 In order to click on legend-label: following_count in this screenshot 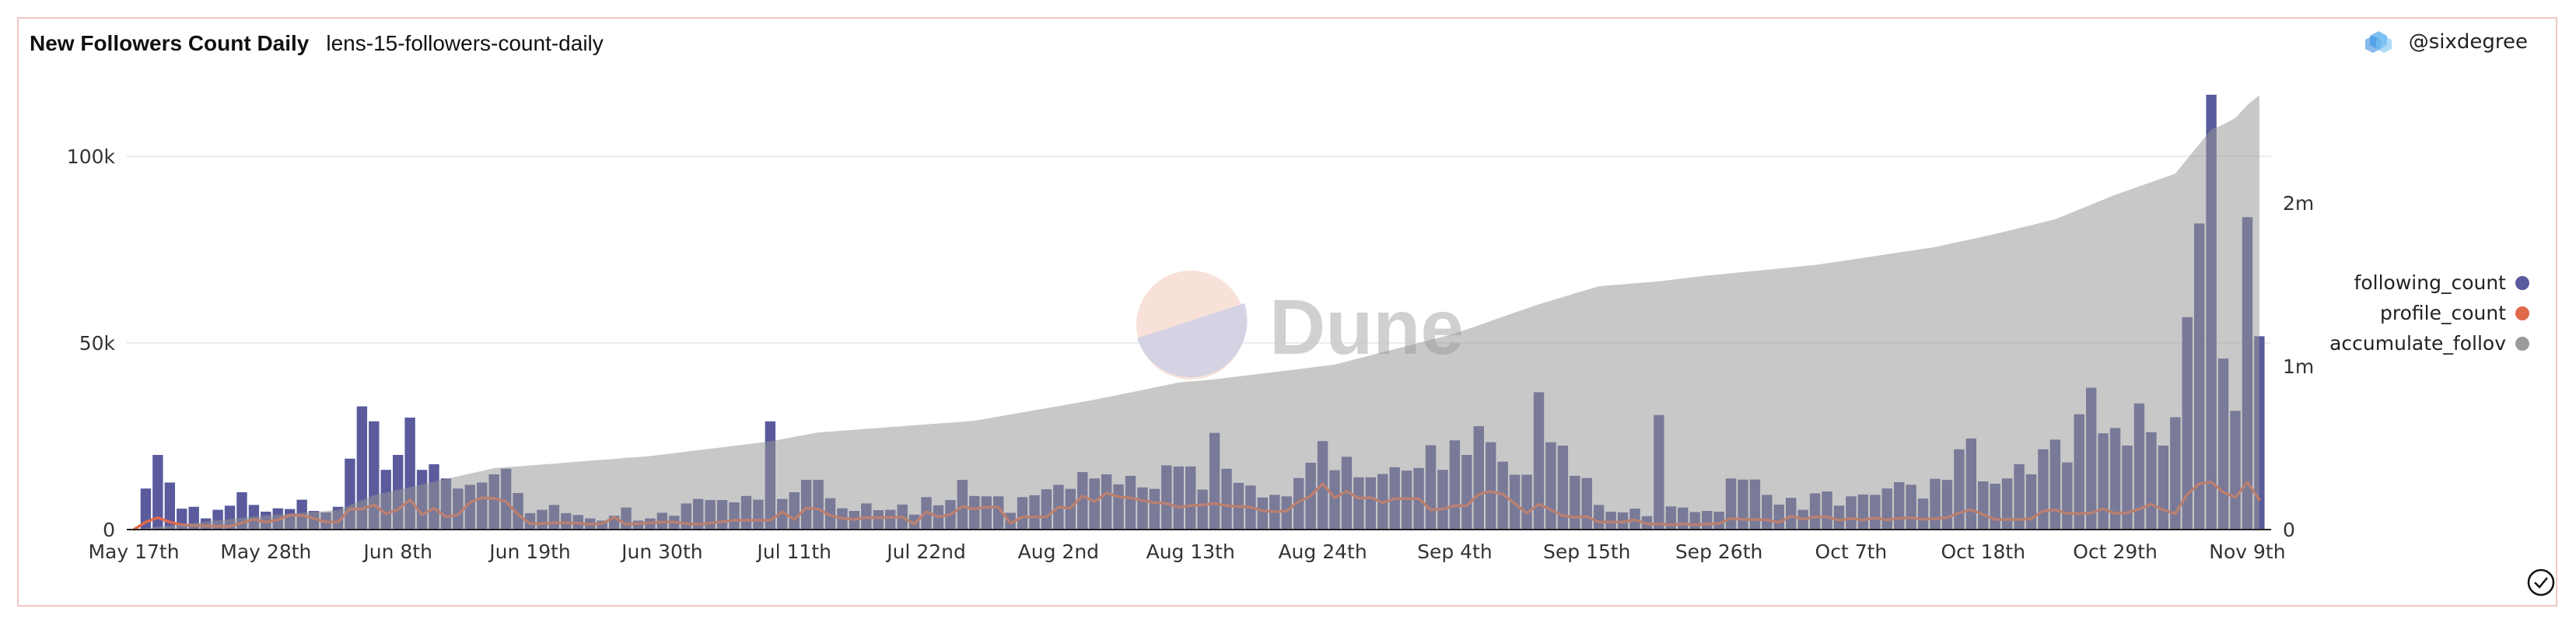, I will do `click(2430, 282)`.